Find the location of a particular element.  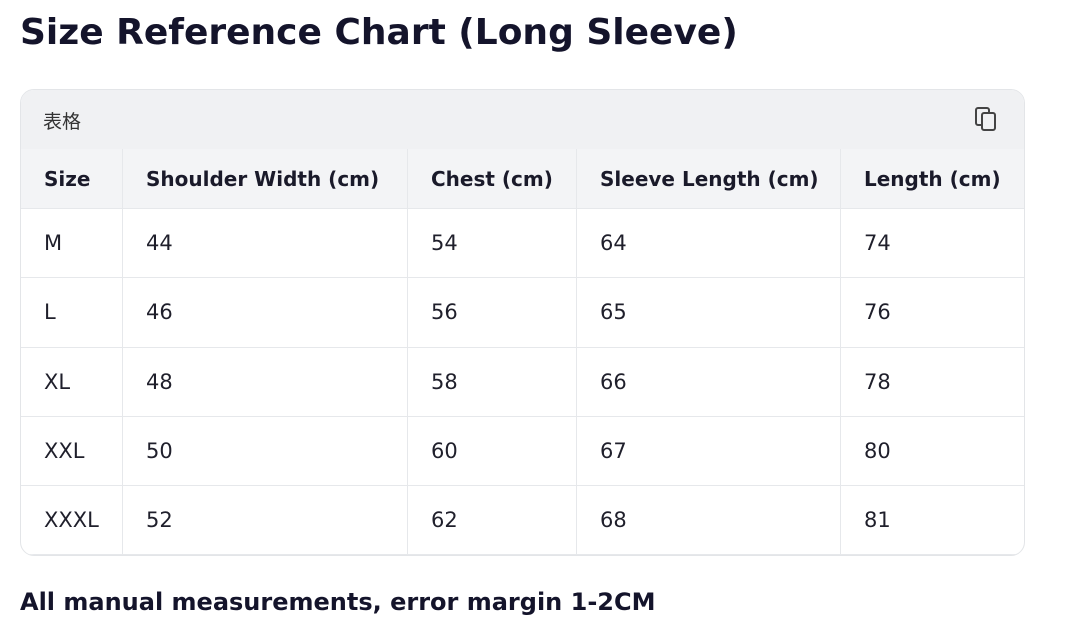

table-cell: 64 is located at coordinates (709, 244).